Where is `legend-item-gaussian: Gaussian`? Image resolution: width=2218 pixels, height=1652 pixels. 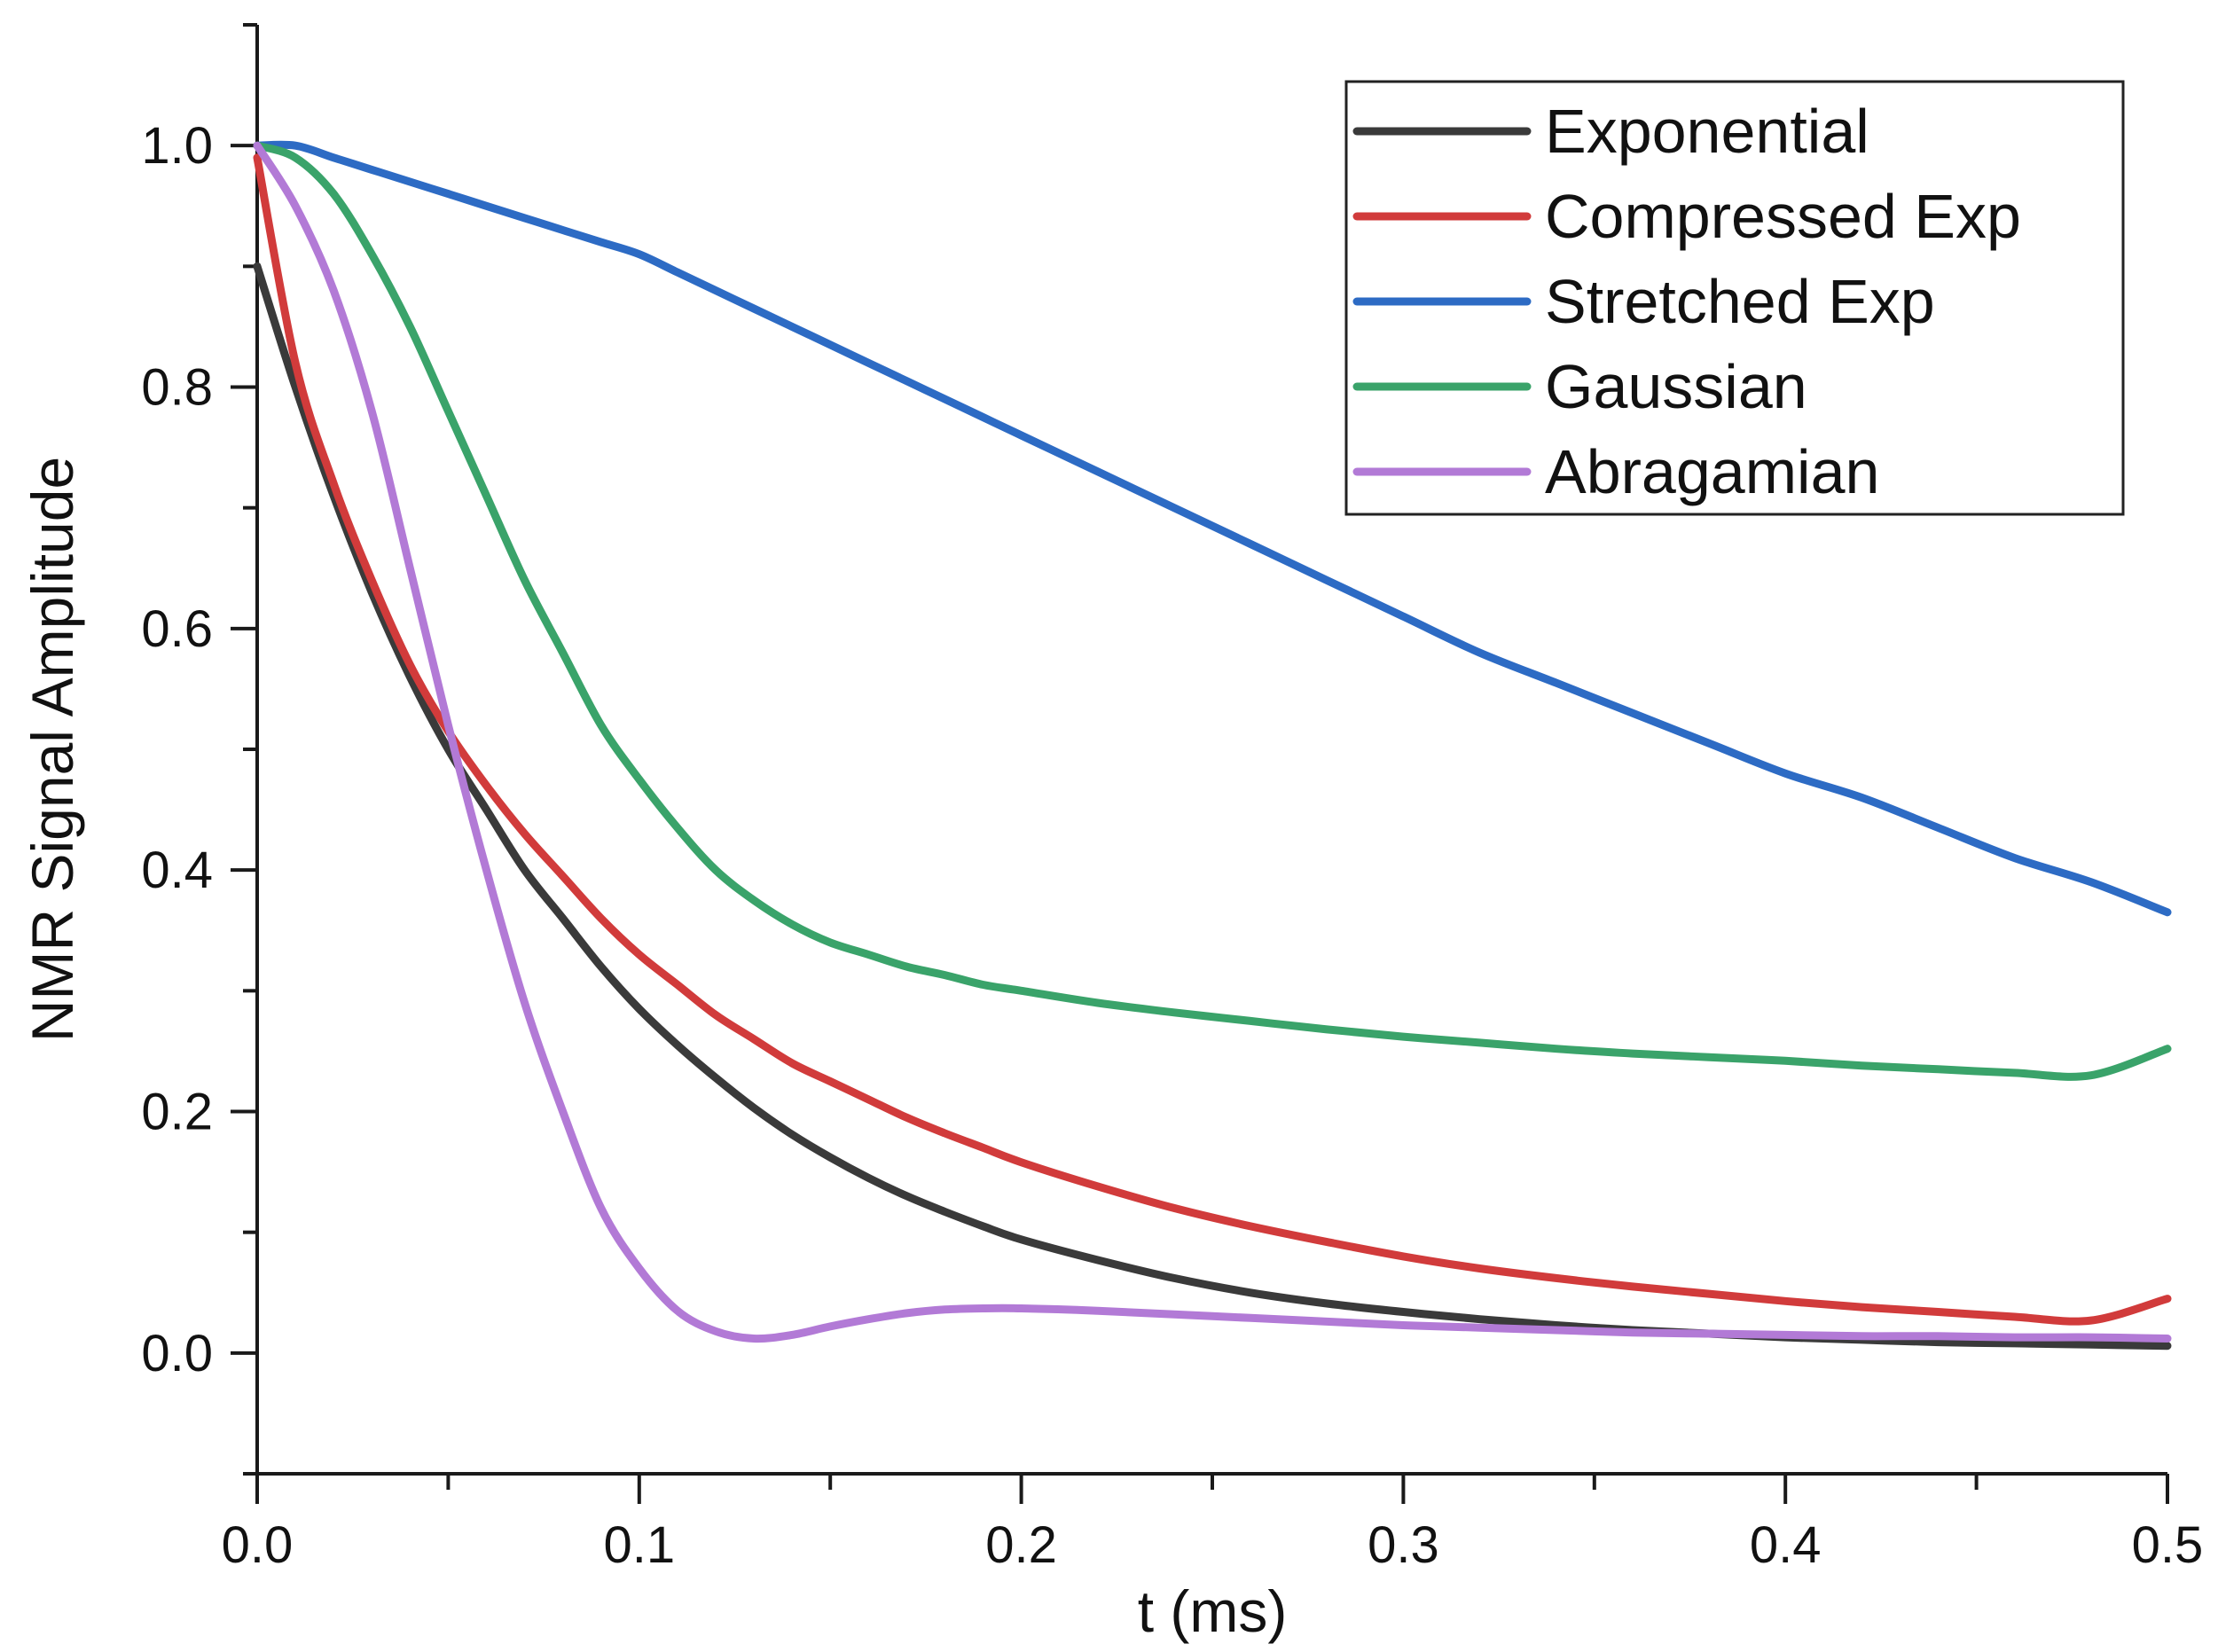
legend-item-gaussian: Gaussian is located at coordinates (1579, 386).